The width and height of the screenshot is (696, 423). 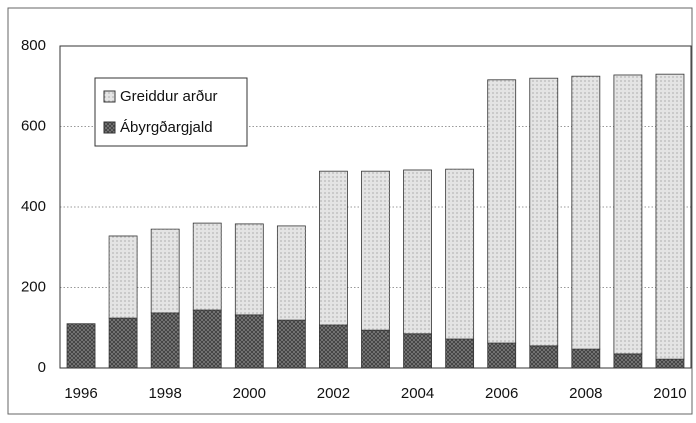 What do you see at coordinates (501, 393) in the screenshot?
I see `x-tick-label: 2006` at bounding box center [501, 393].